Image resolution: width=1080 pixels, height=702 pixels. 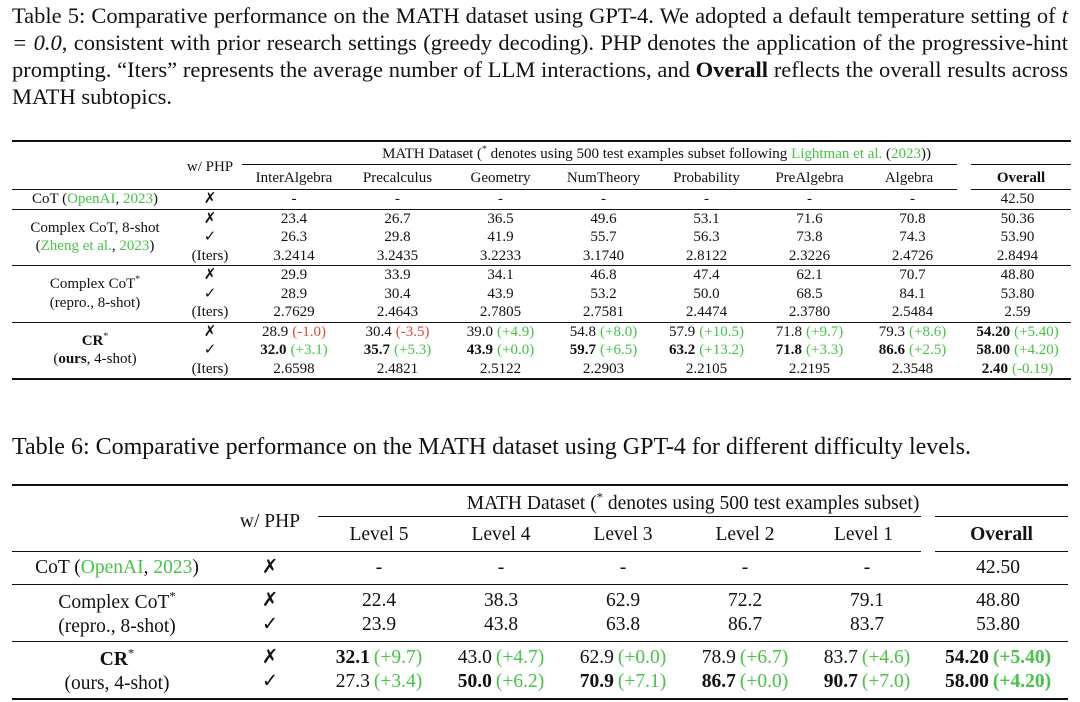 I want to click on cell-value: 86.7, so click(x=718, y=681).